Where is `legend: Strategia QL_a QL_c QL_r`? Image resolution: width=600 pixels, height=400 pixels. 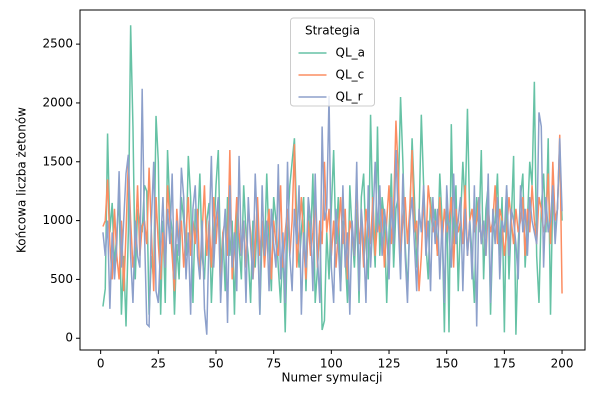
legend: Strategia QL_a QL_c QL_r is located at coordinates (332, 62).